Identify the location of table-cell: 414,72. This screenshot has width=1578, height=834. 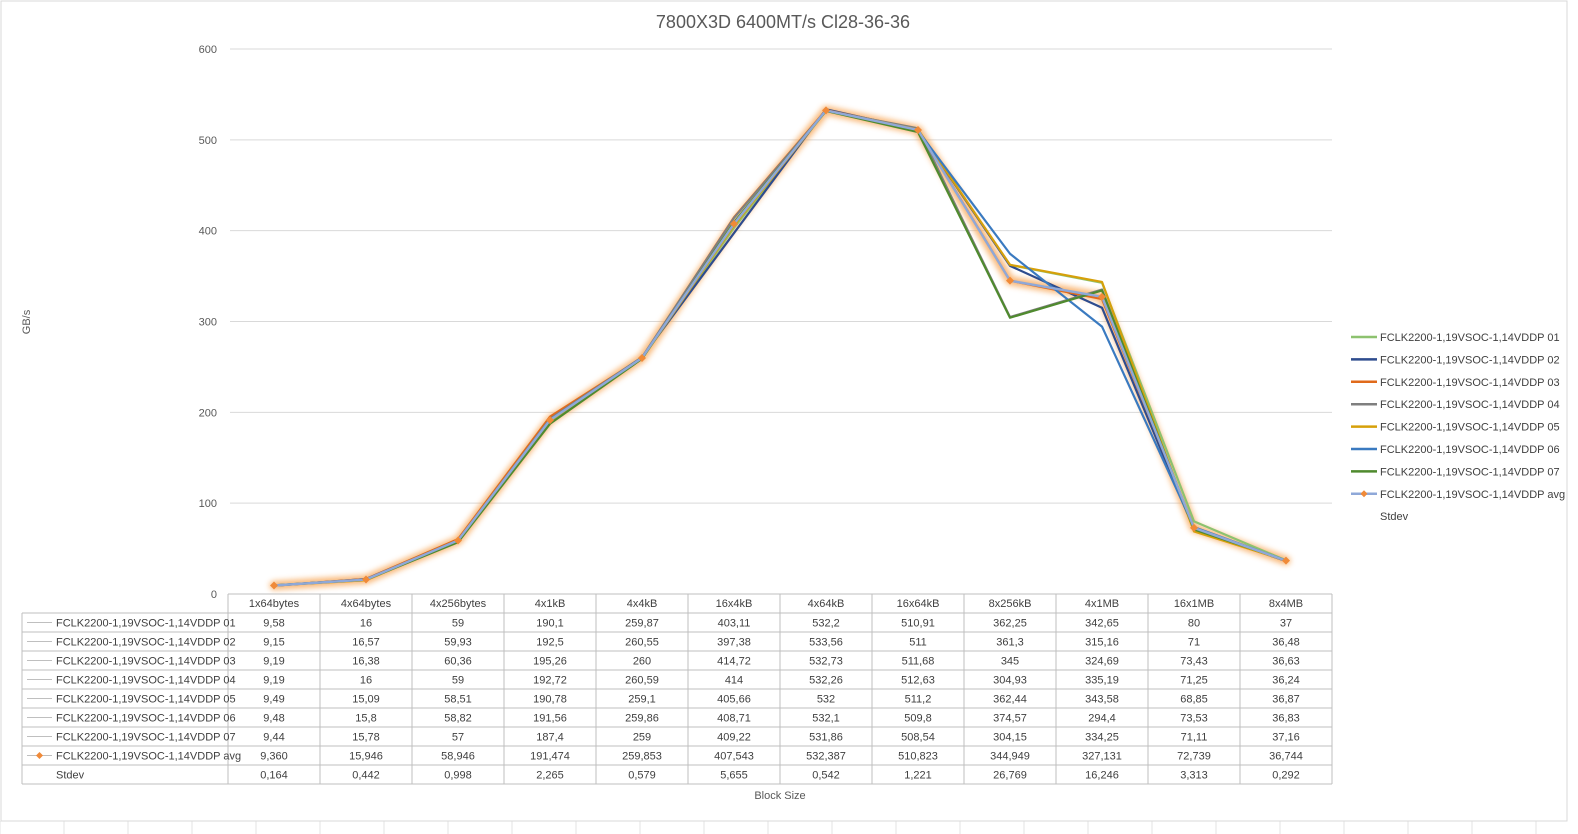
(734, 662).